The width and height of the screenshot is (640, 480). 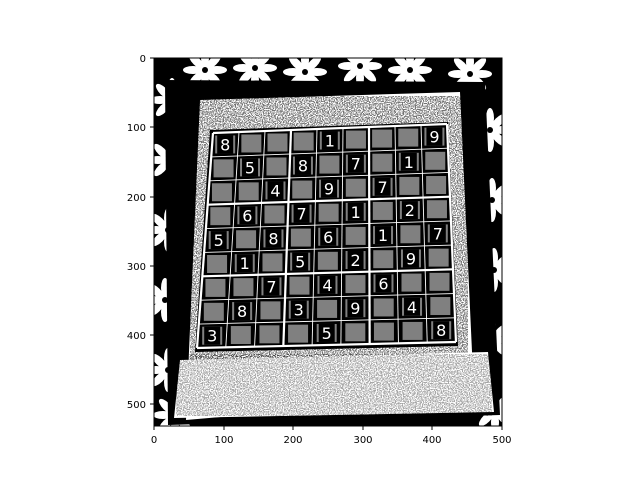 I want to click on y-tick-label: 0, so click(x=143, y=59).